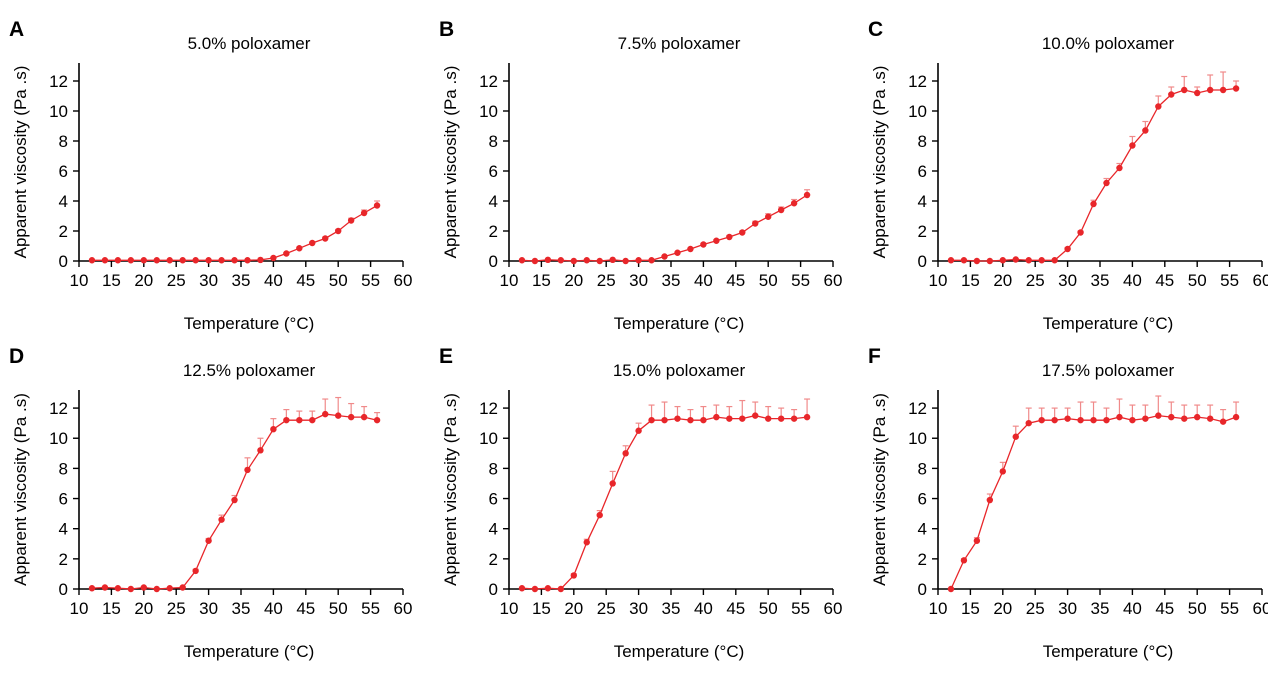  What do you see at coordinates (249, 43) in the screenshot?
I see `chart-title: 5.0% poloxamer` at bounding box center [249, 43].